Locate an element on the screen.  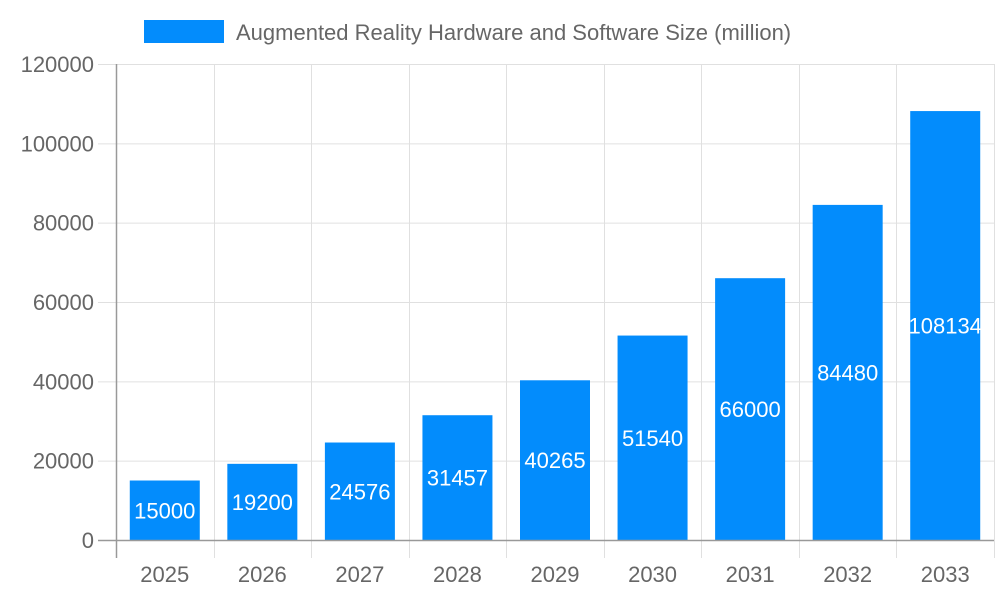
data-label: 31457 is located at coordinates (457, 478).